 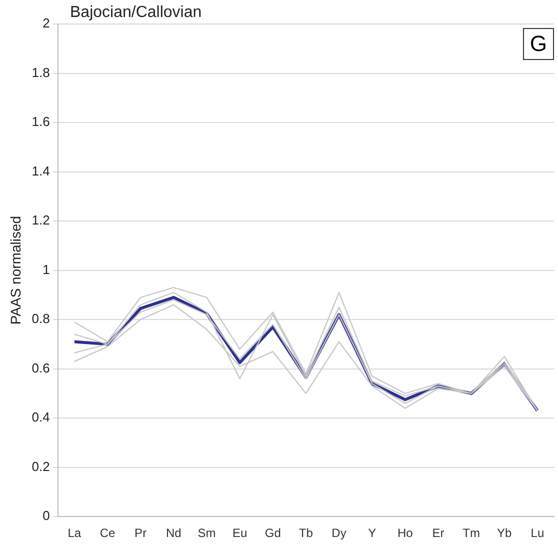 What do you see at coordinates (41, 72) in the screenshot?
I see `y-tick-label: 1.8` at bounding box center [41, 72].